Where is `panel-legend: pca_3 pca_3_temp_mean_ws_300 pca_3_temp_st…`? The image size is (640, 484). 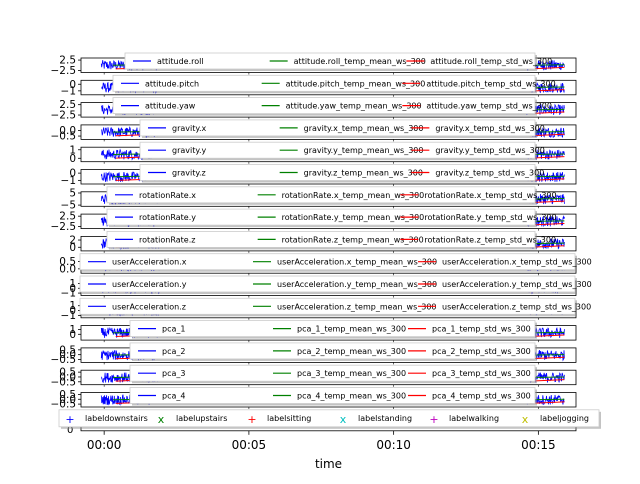 panel-legend: pca_3 pca_3_temp_mean_ws_300 pca_3_temp_st… is located at coordinates (333, 374).